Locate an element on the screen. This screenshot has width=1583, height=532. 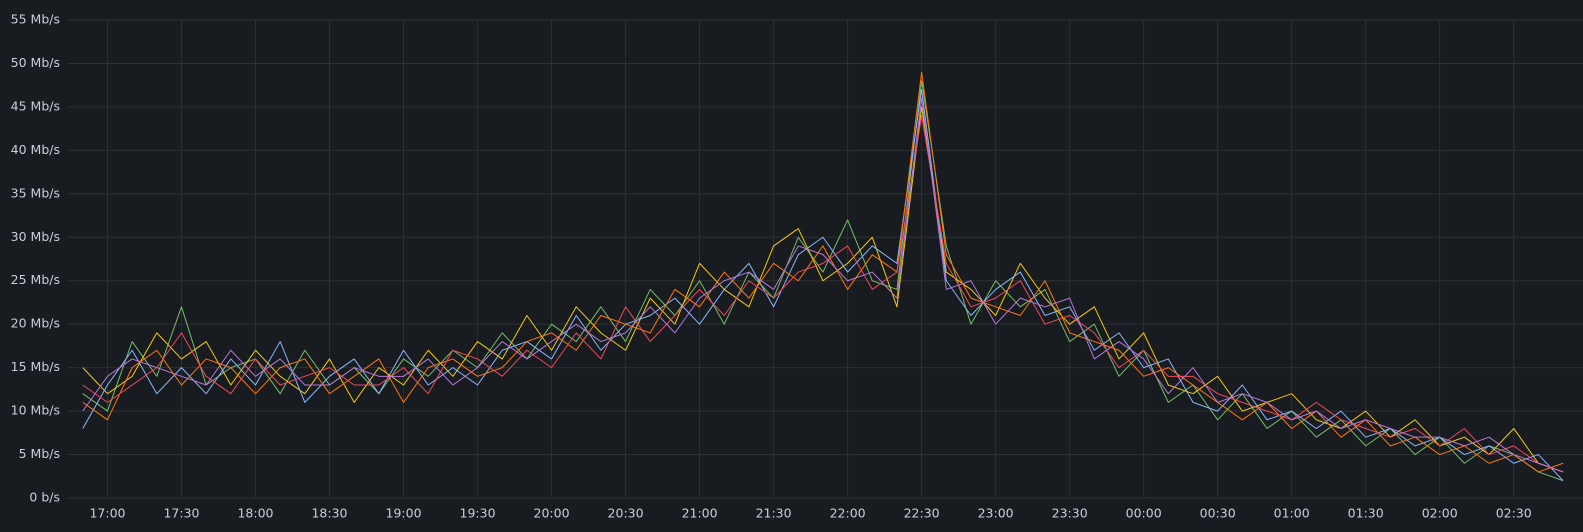
y-tick-label: 45 Mb/s is located at coordinates (35, 105).